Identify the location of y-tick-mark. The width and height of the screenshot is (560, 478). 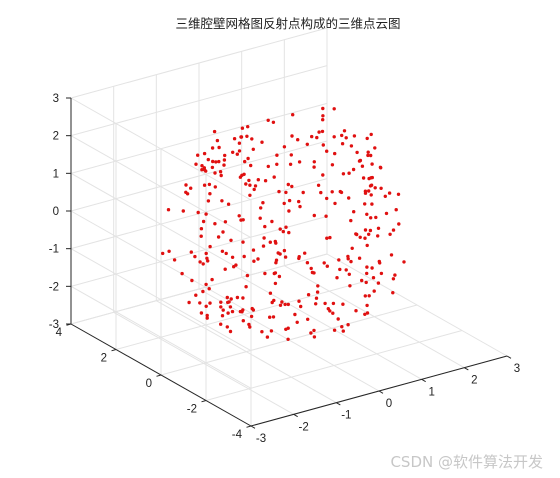
(204, 401).